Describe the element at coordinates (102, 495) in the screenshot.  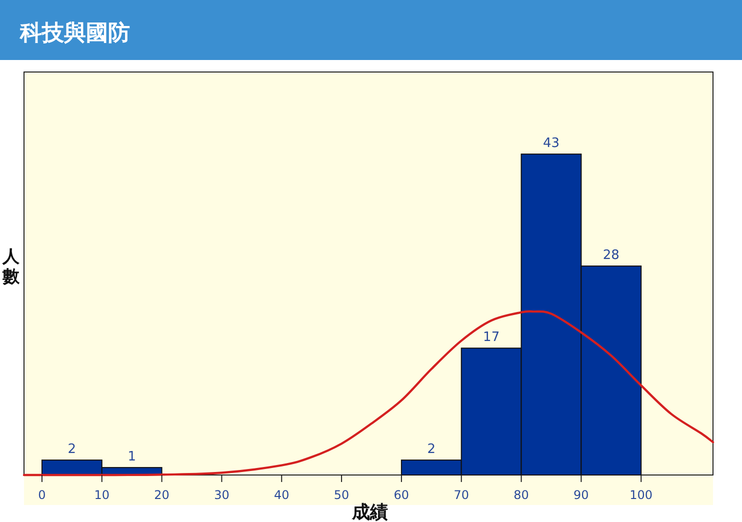
I see `x-tick-label: 10` at that location.